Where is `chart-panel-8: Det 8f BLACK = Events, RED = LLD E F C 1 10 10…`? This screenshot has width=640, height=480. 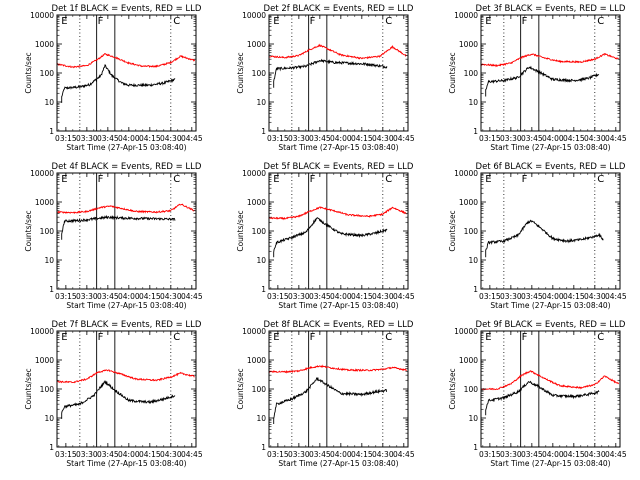
chart-panel-8: Det 8f BLACK = Events, RED = LLD E F C 1 10 10… is located at coordinates (325, 394).